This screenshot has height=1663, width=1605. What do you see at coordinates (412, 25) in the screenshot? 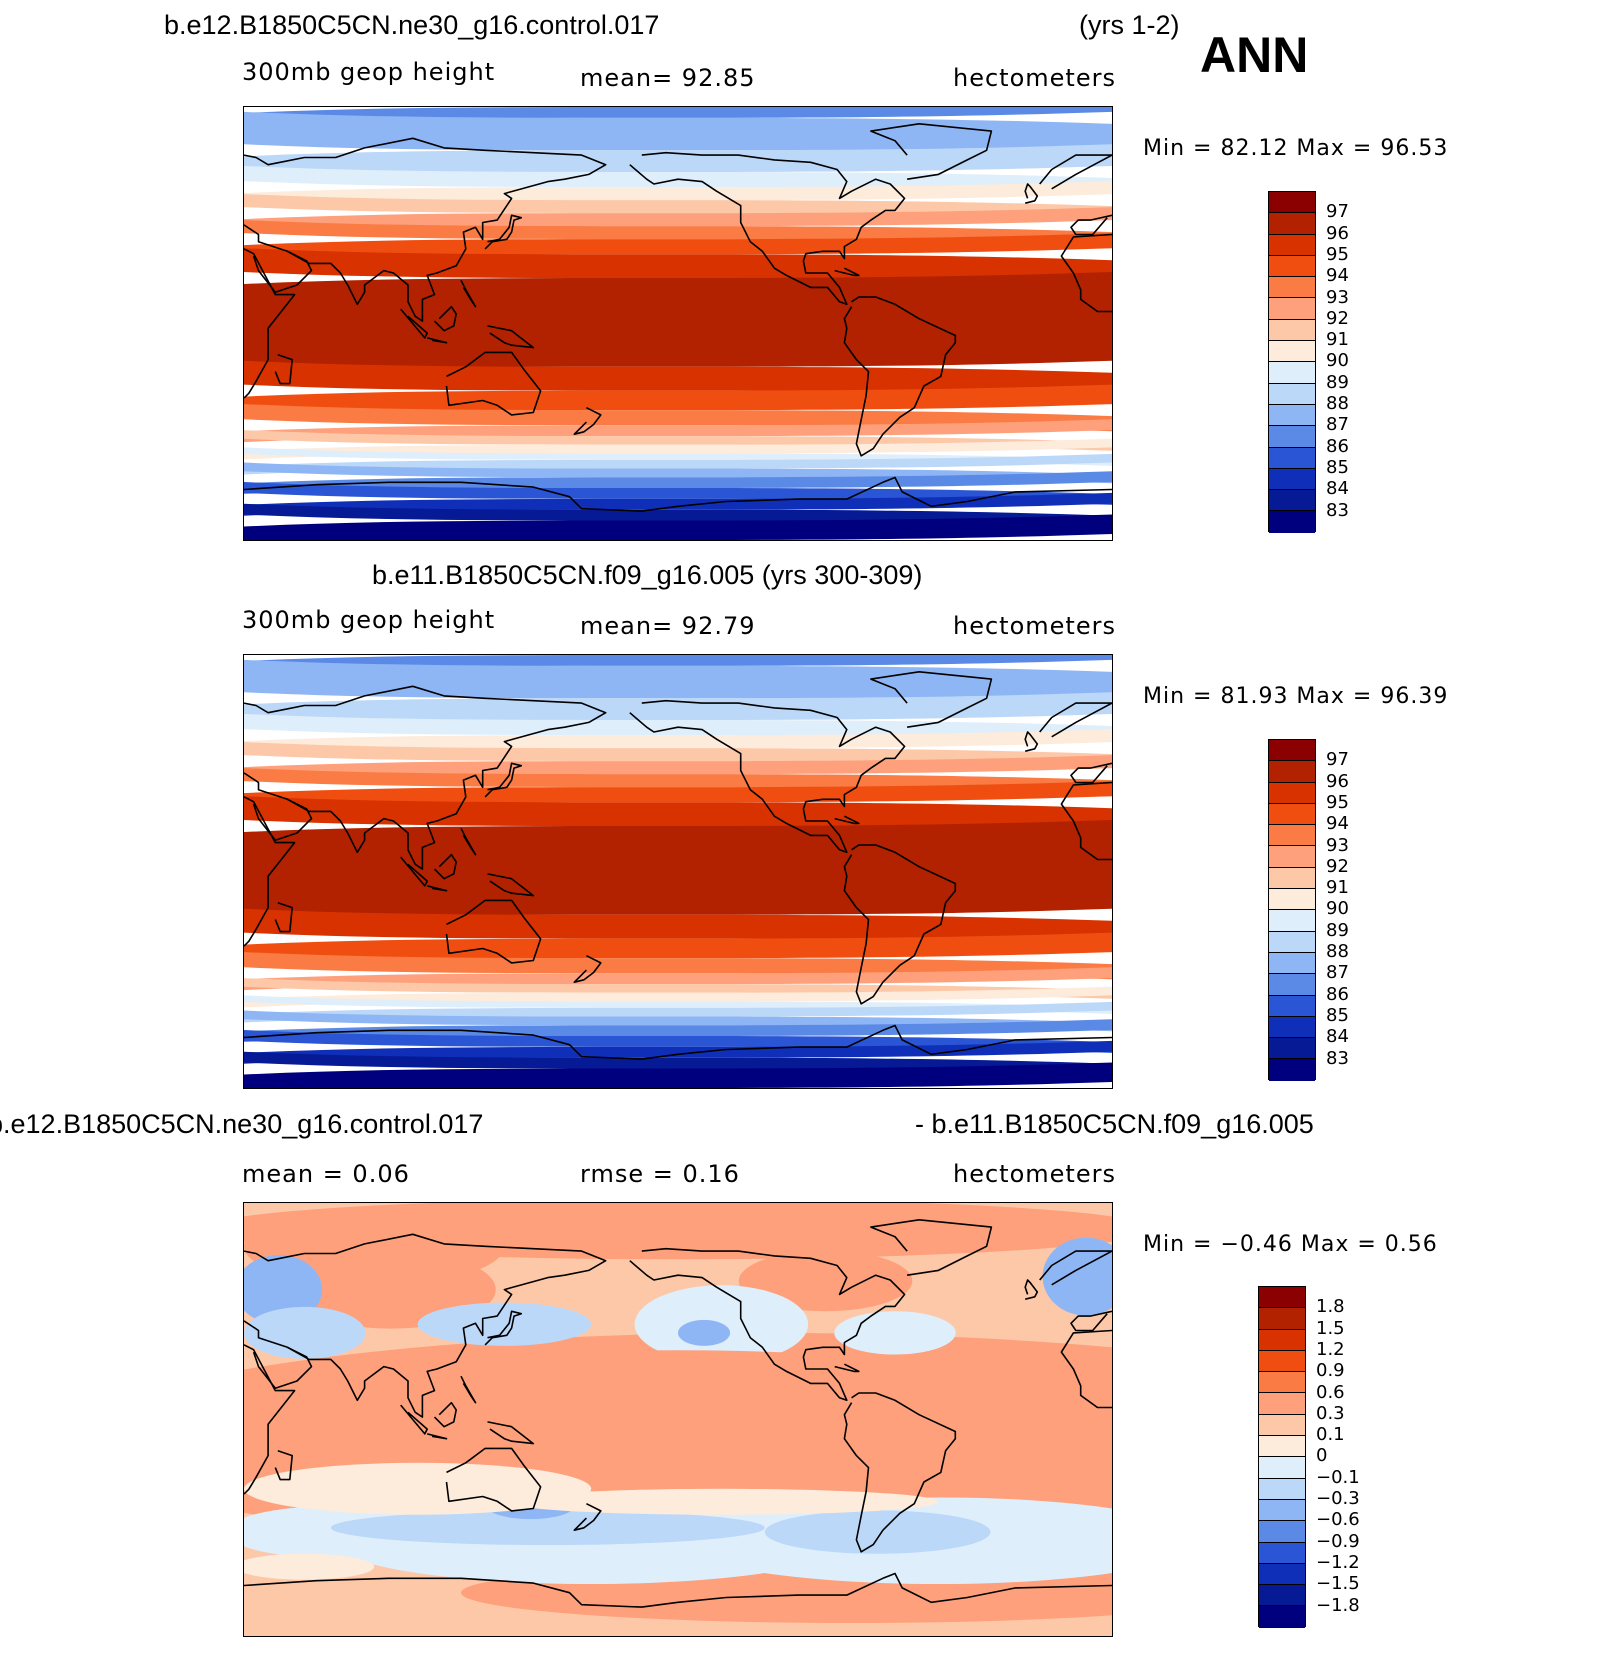
I see `panel1-case-title: b.e12.B1850C5CN.ne30_g16.control.017` at bounding box center [412, 25].